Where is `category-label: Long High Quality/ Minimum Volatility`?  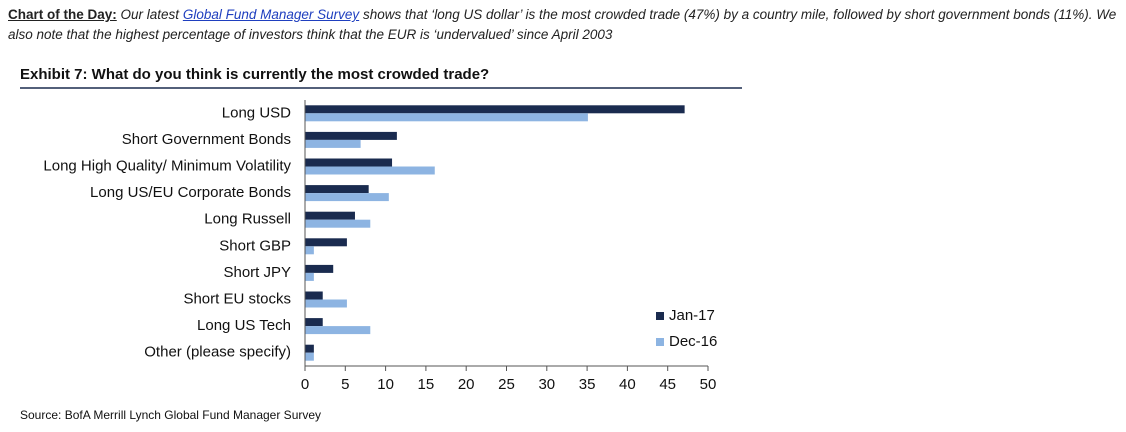 category-label: Long High Quality/ Minimum Volatility is located at coordinates (167, 165).